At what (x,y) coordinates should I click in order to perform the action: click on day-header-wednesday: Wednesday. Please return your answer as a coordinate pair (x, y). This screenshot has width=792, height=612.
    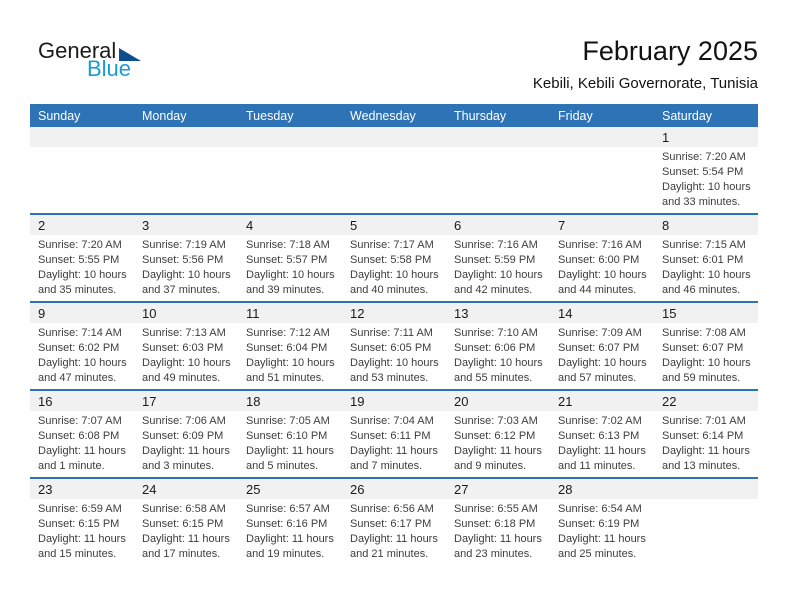
    Looking at the image, I should click on (383, 115).